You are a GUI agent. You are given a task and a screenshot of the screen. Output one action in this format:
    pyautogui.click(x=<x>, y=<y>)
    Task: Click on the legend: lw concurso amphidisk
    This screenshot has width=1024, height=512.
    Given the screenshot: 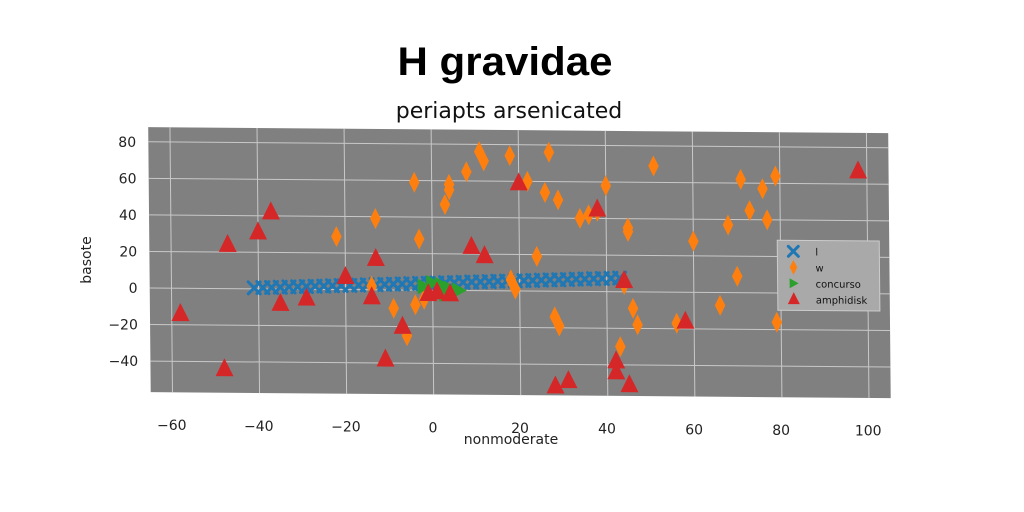 What is the action you would take?
    pyautogui.click(x=828, y=275)
    